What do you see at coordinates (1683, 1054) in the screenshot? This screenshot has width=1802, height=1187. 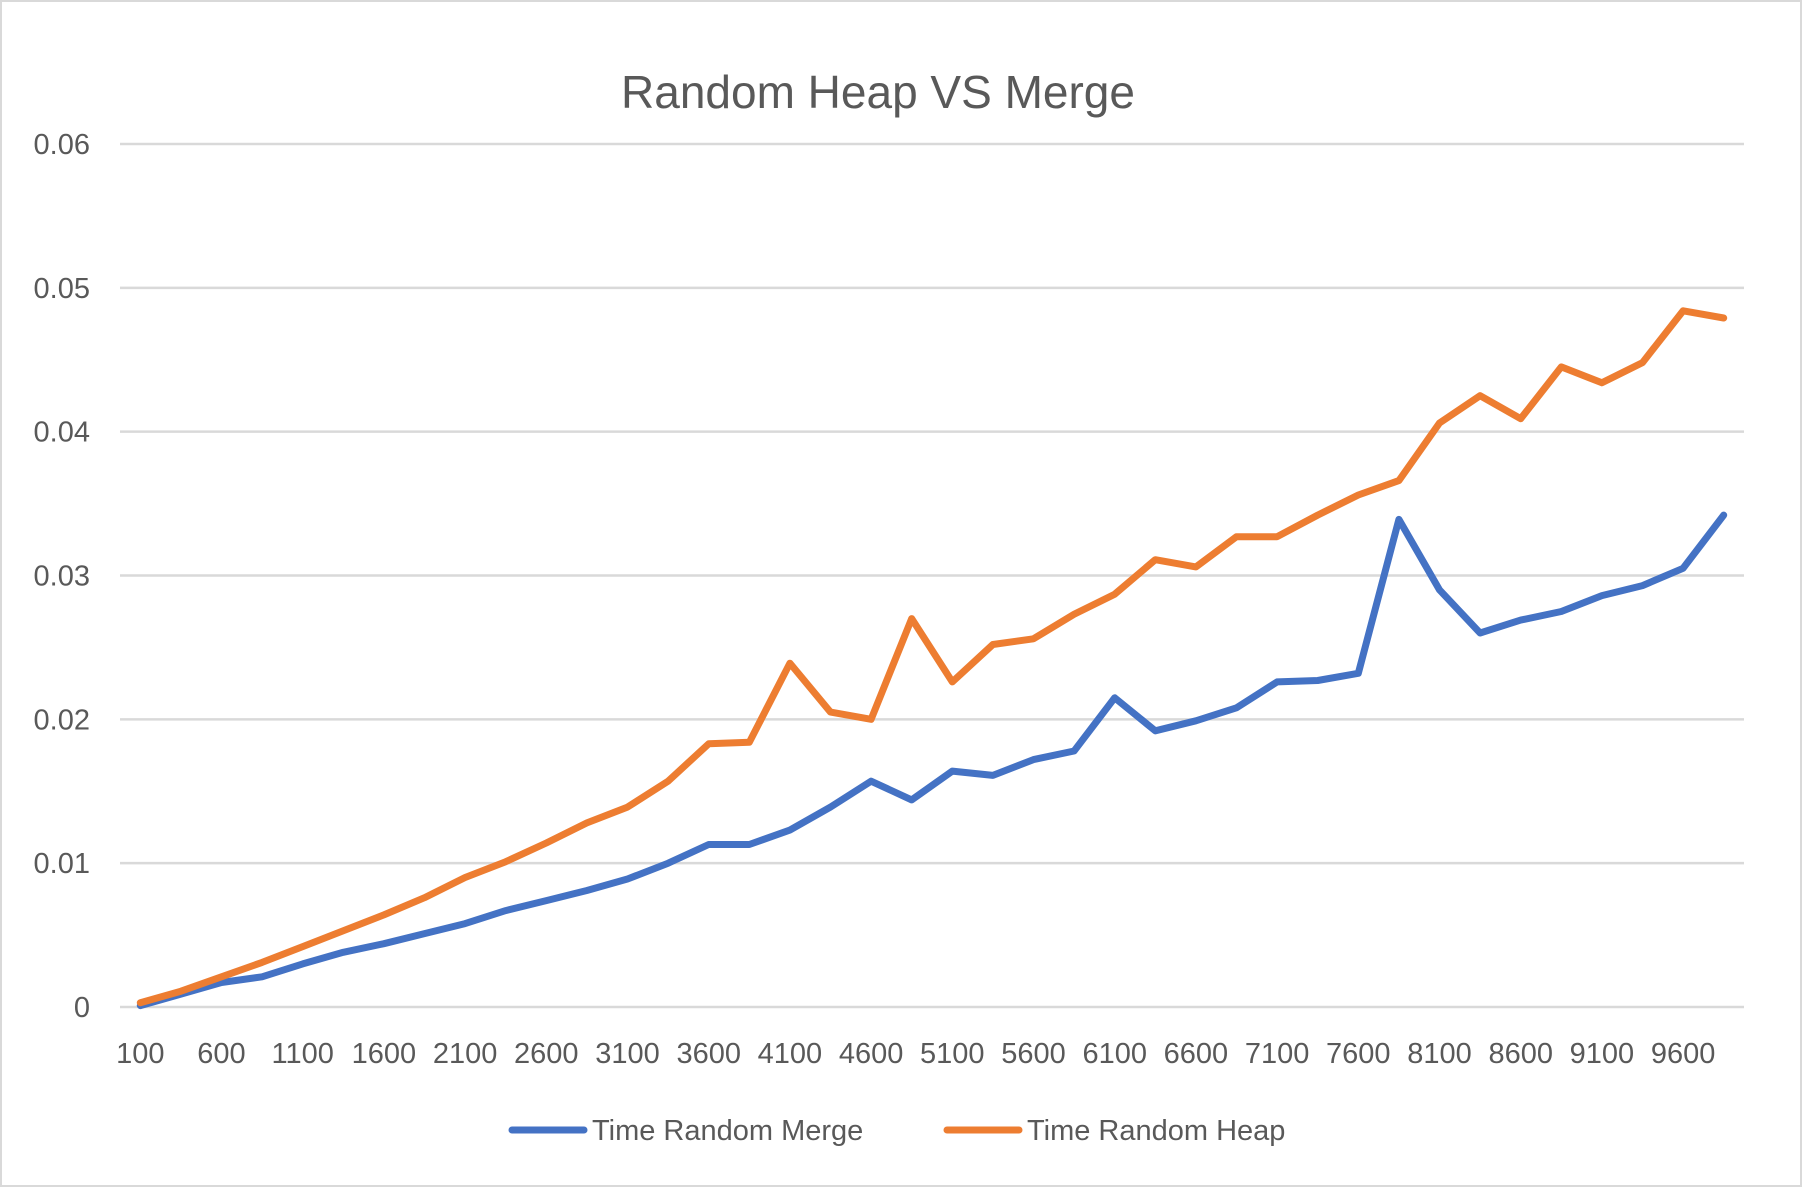 I see `x-tick-label: 9600` at bounding box center [1683, 1054].